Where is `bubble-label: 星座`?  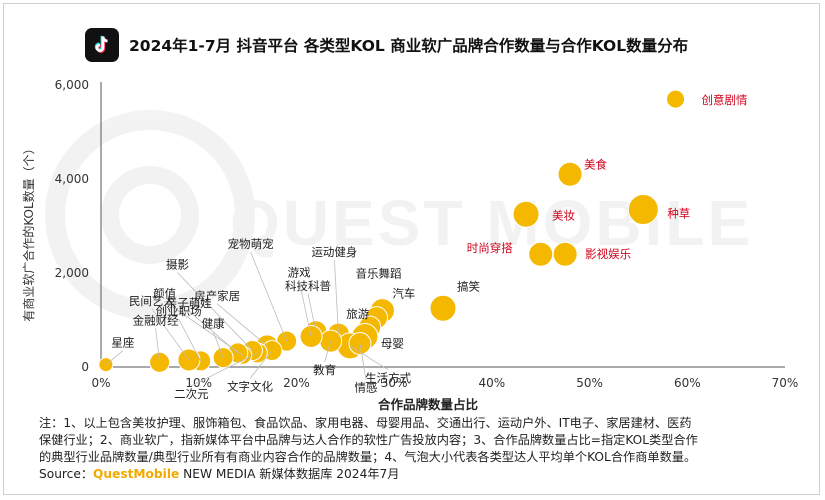
bubble-label: 星座 is located at coordinates (122, 343).